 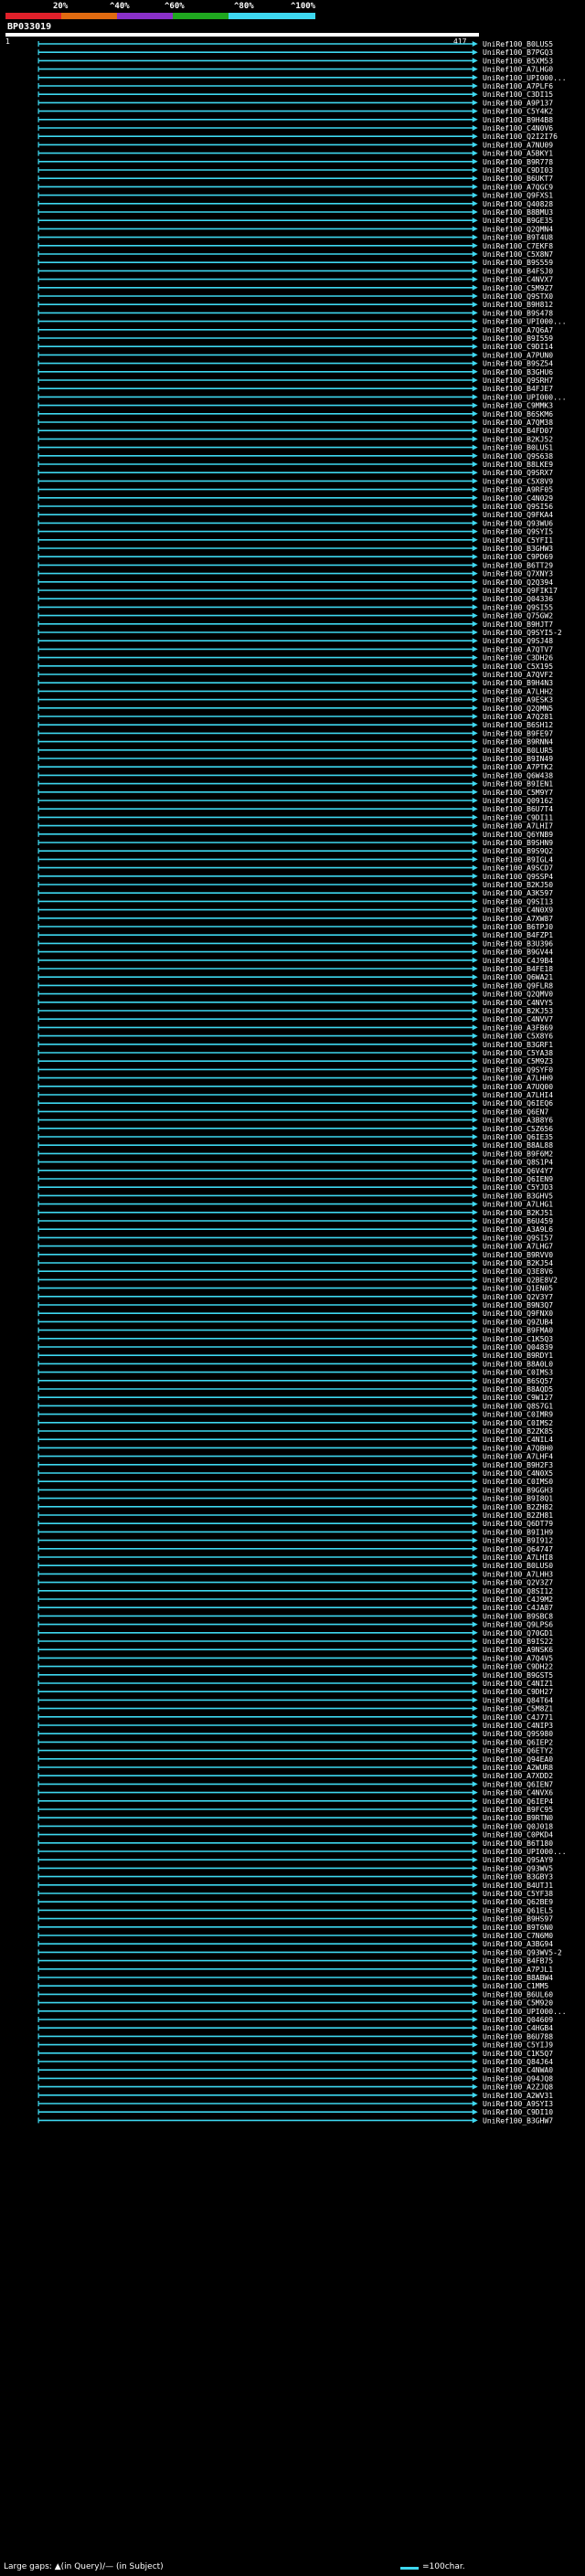 I want to click on hit-label: UniRef100_A7LHI7, so click(x=518, y=826).